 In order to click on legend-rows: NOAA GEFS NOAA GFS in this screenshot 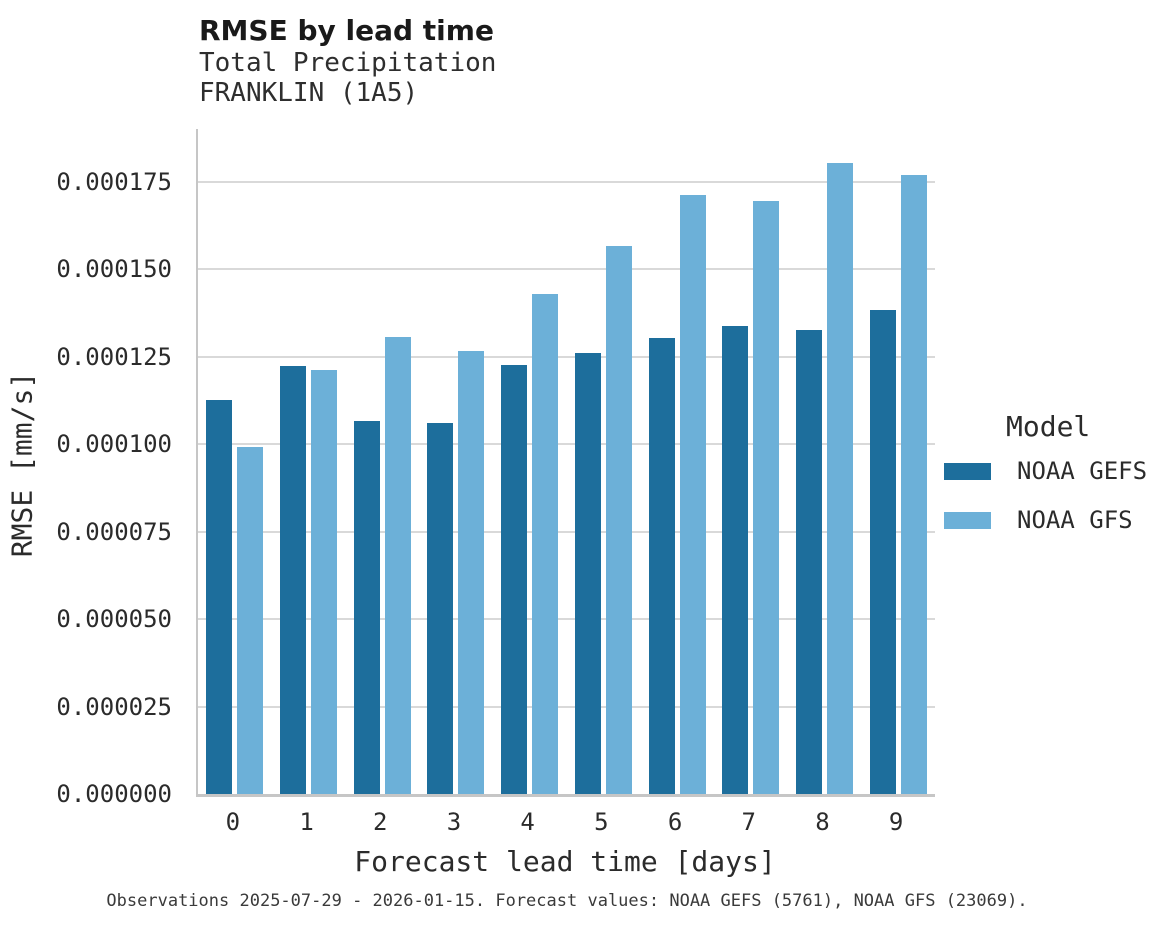, I will do `click(1045, 495)`.